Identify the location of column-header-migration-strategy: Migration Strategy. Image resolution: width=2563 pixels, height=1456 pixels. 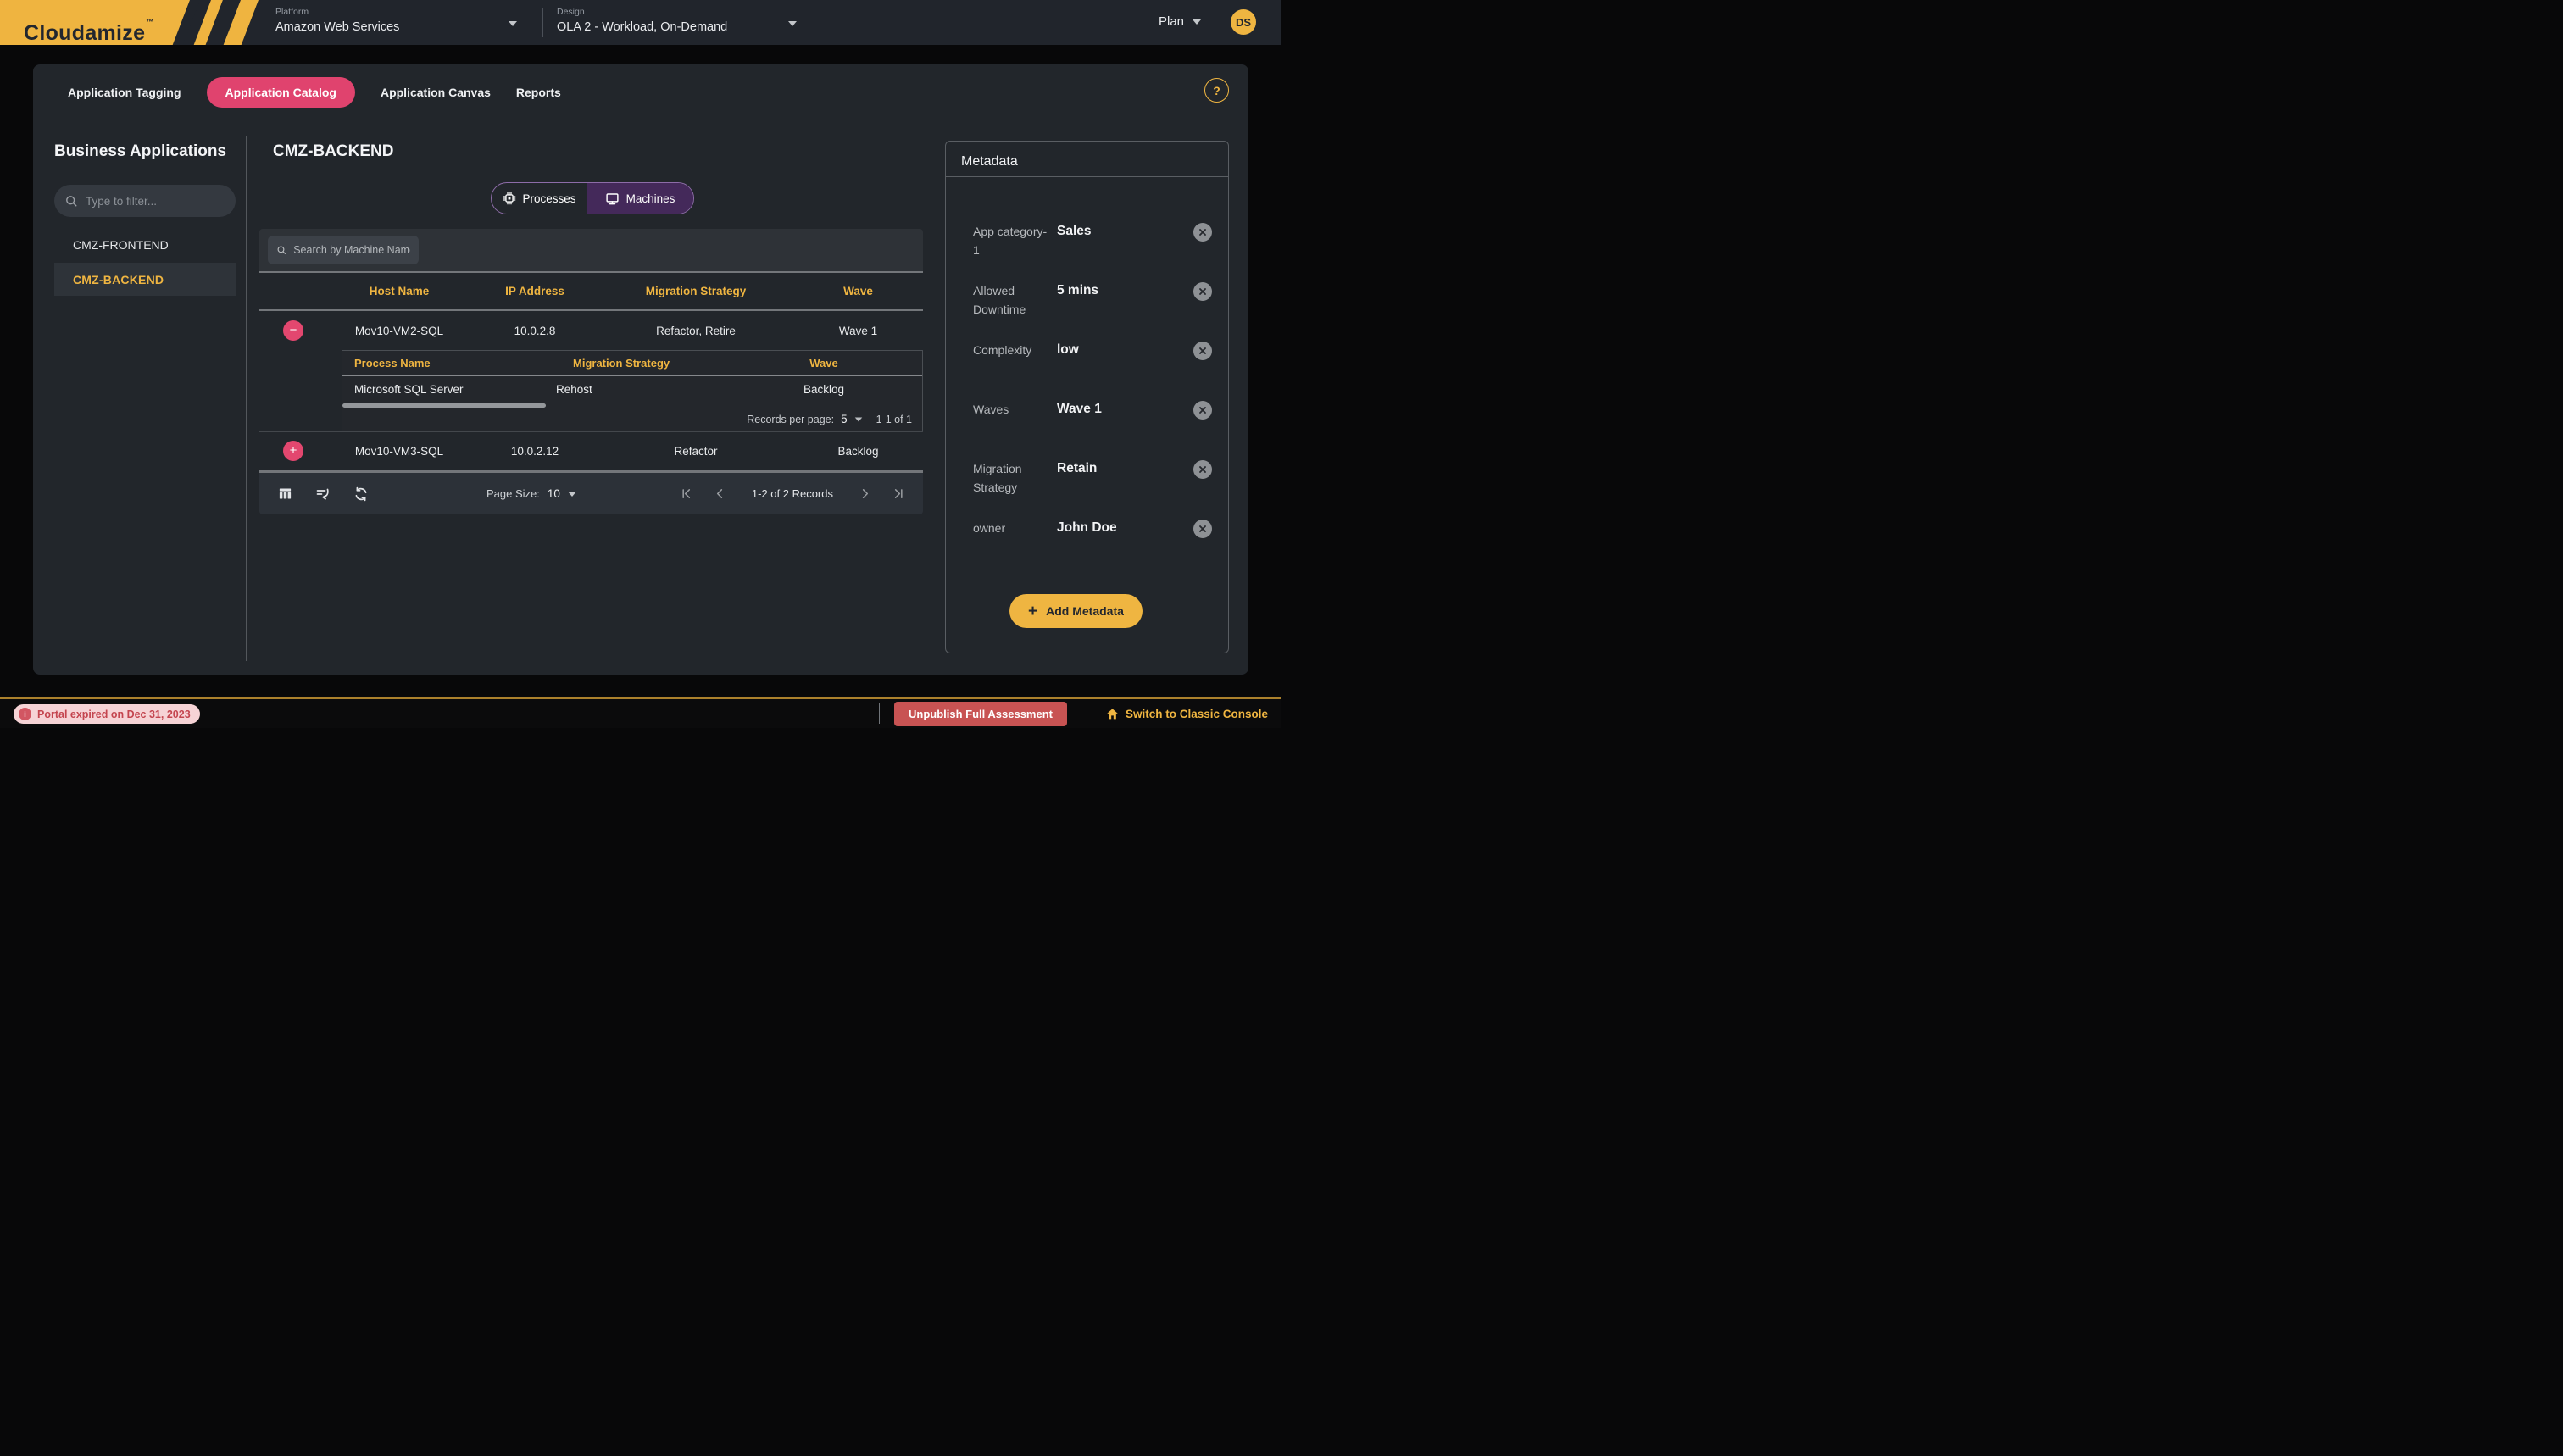
(621, 363).